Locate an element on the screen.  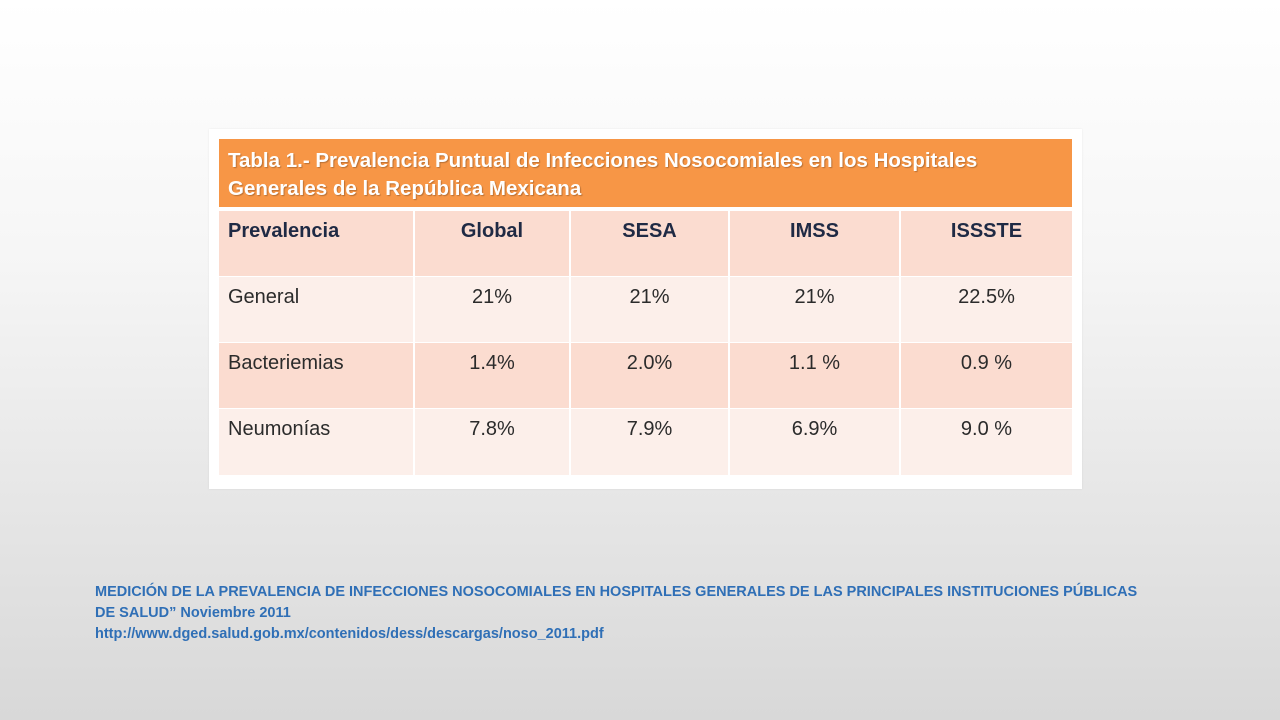
row-label: Bacteriemias is located at coordinates (316, 375).